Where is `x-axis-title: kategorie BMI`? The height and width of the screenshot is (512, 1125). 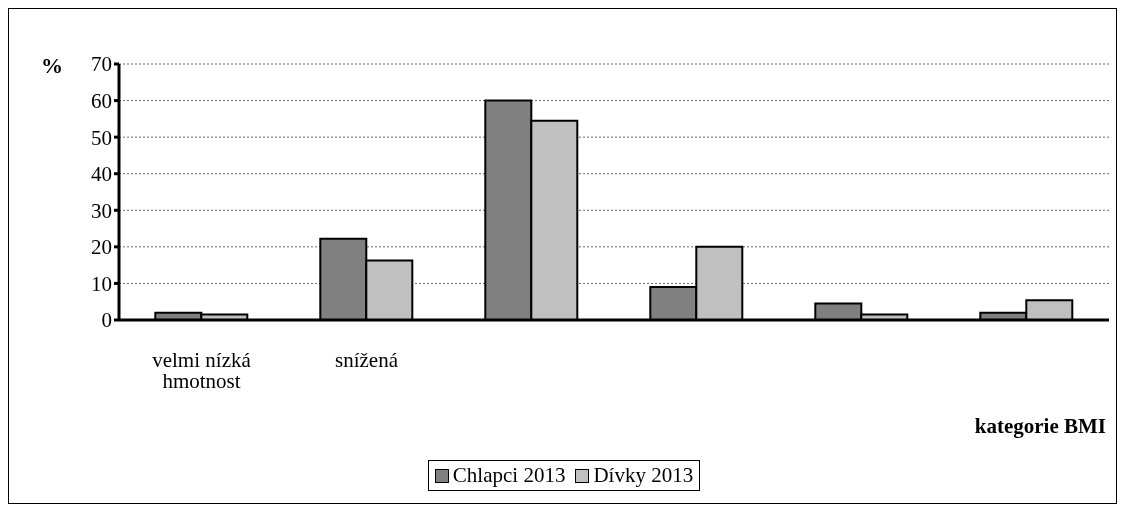 x-axis-title: kategorie BMI is located at coordinates (1040, 426).